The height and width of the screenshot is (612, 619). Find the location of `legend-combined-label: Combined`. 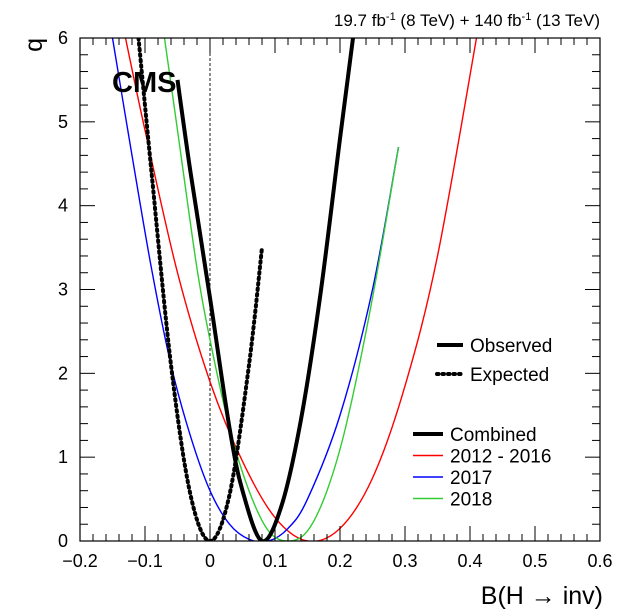

legend-combined-label: Combined is located at coordinates (493, 435).